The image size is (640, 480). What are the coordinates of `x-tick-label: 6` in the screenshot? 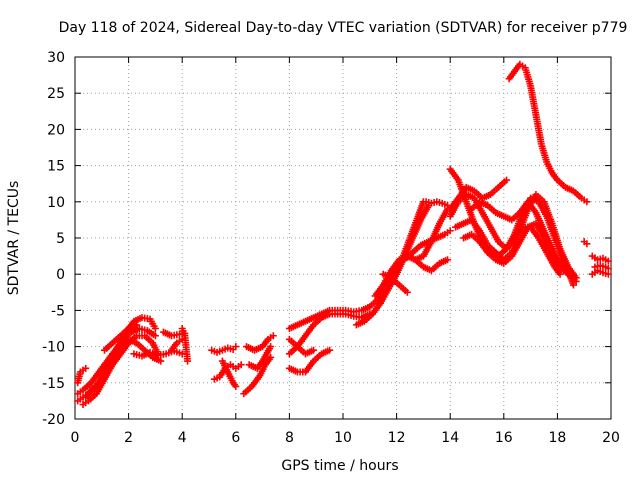 It's located at (235, 438).